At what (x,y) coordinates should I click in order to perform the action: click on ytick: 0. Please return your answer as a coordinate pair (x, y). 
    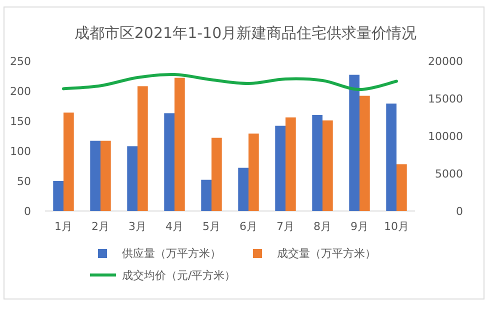
    Looking at the image, I should click on (27, 211).